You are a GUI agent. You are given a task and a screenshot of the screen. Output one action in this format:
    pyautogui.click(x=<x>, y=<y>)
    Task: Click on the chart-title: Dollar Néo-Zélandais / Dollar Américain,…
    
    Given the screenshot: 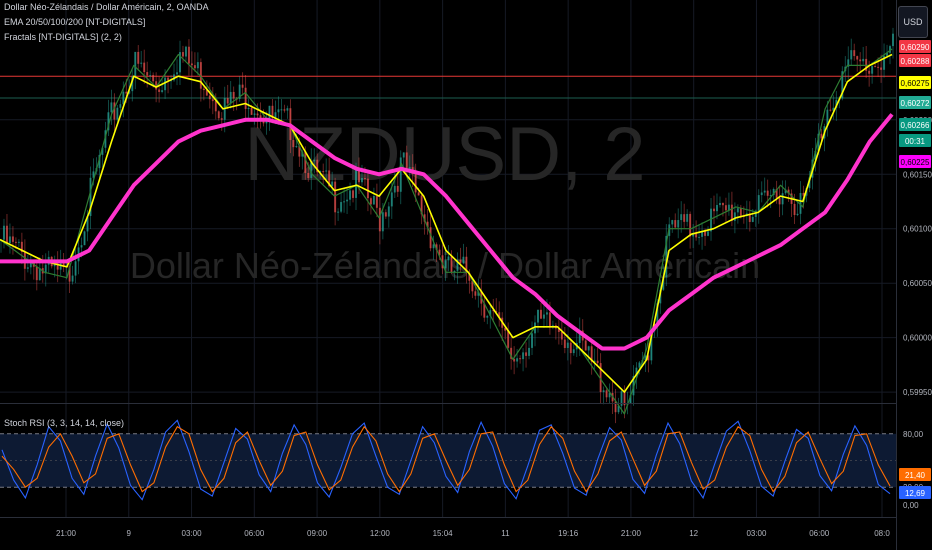 What is the action you would take?
    pyautogui.click(x=106, y=7)
    